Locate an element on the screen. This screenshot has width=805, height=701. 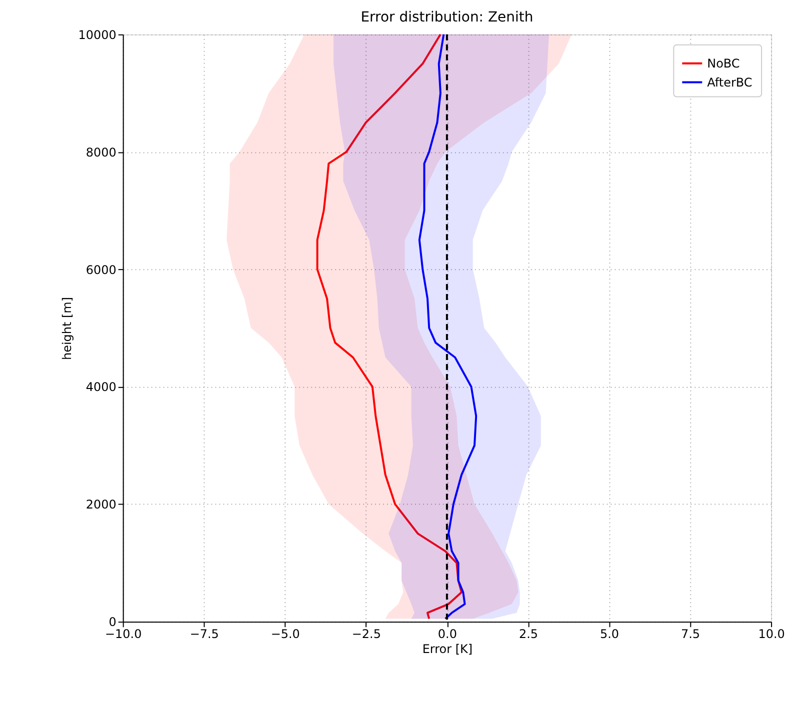
x-tick-label: 0.0 is located at coordinates (447, 634).